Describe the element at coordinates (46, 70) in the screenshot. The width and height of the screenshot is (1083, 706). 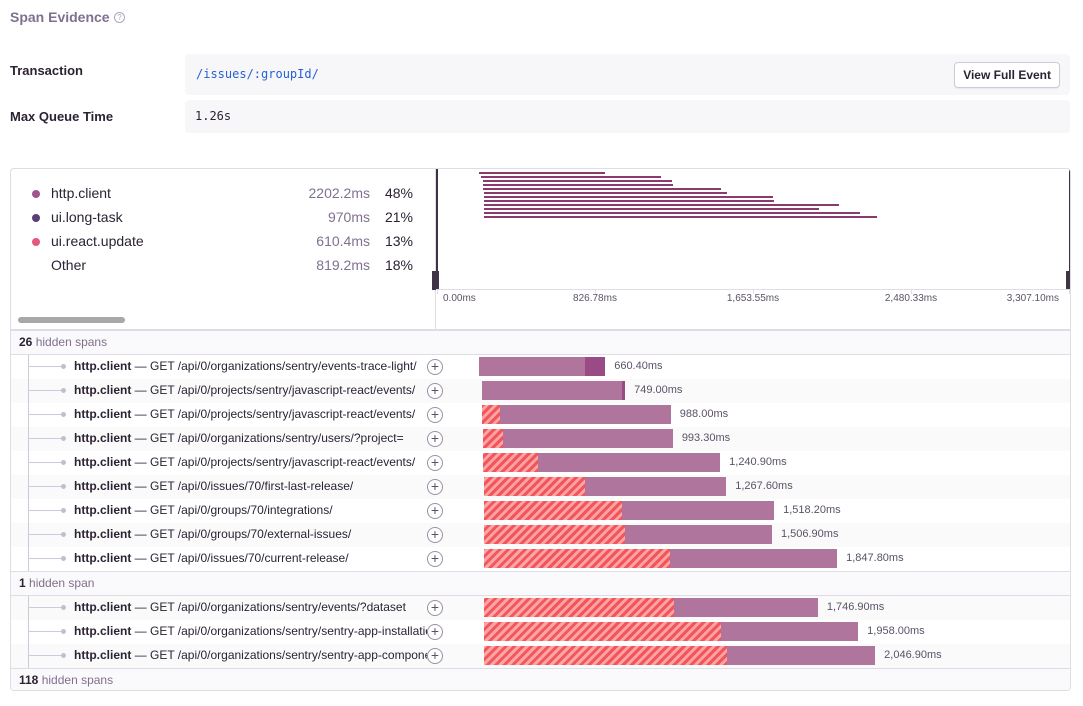
I see `detail-label: Transaction` at that location.